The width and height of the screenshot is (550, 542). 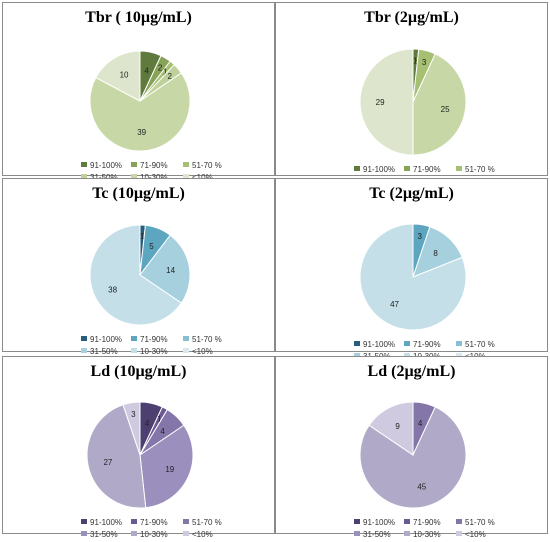 What do you see at coordinates (380, 102) in the screenshot?
I see `slice-data-label: 29` at bounding box center [380, 102].